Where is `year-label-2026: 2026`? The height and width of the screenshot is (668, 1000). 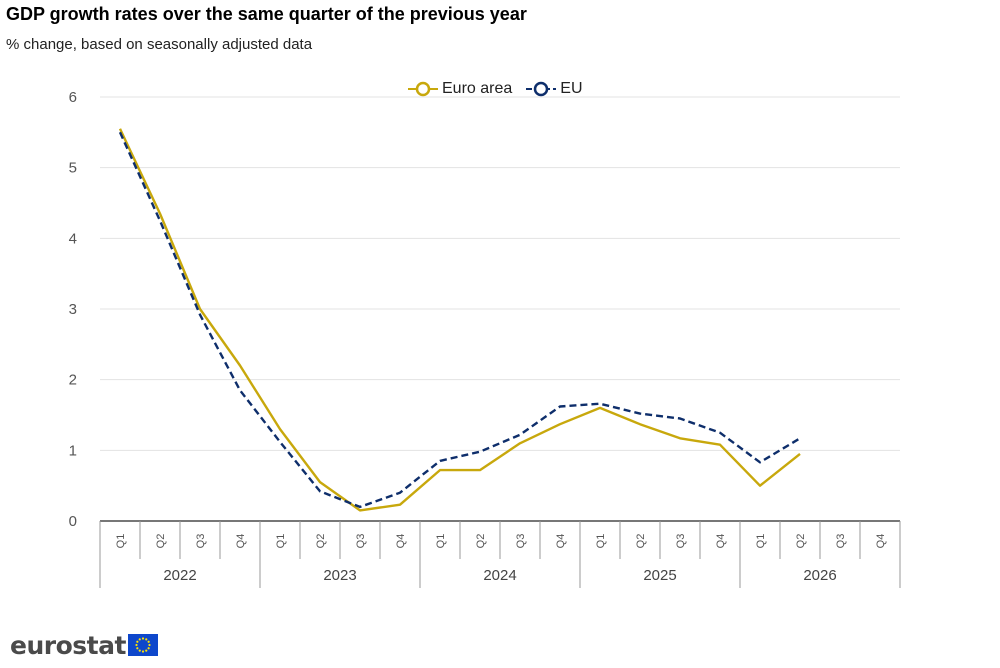
year-label-2026: 2026 is located at coordinates (819, 575).